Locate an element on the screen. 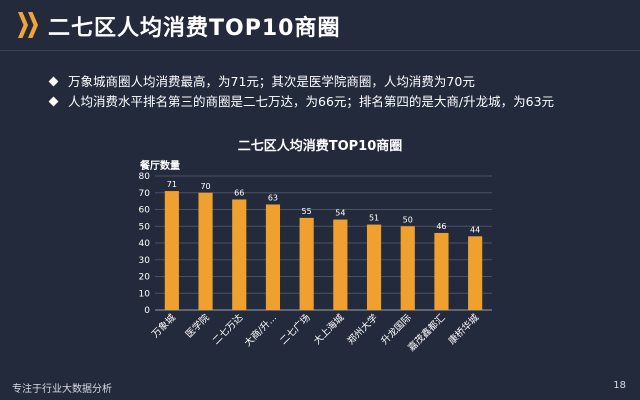  x-tick-label: 二七广场 is located at coordinates (294, 329).